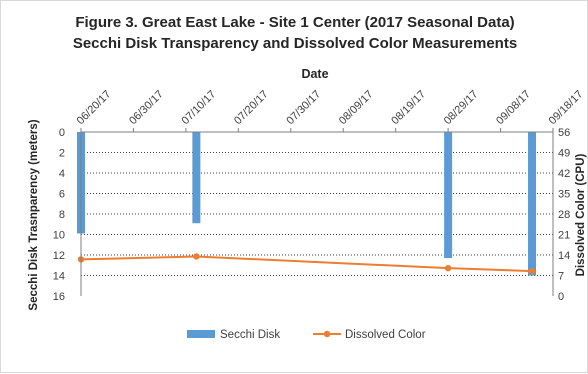 This screenshot has height=374, width=588. What do you see at coordinates (513, 107) in the screenshot?
I see `x-tick-label: 09/08/17` at bounding box center [513, 107].